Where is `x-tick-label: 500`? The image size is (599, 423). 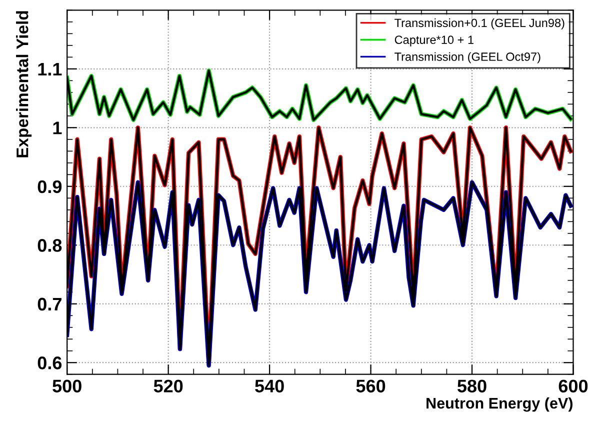
x-tick-label: 500 is located at coordinates (67, 386).